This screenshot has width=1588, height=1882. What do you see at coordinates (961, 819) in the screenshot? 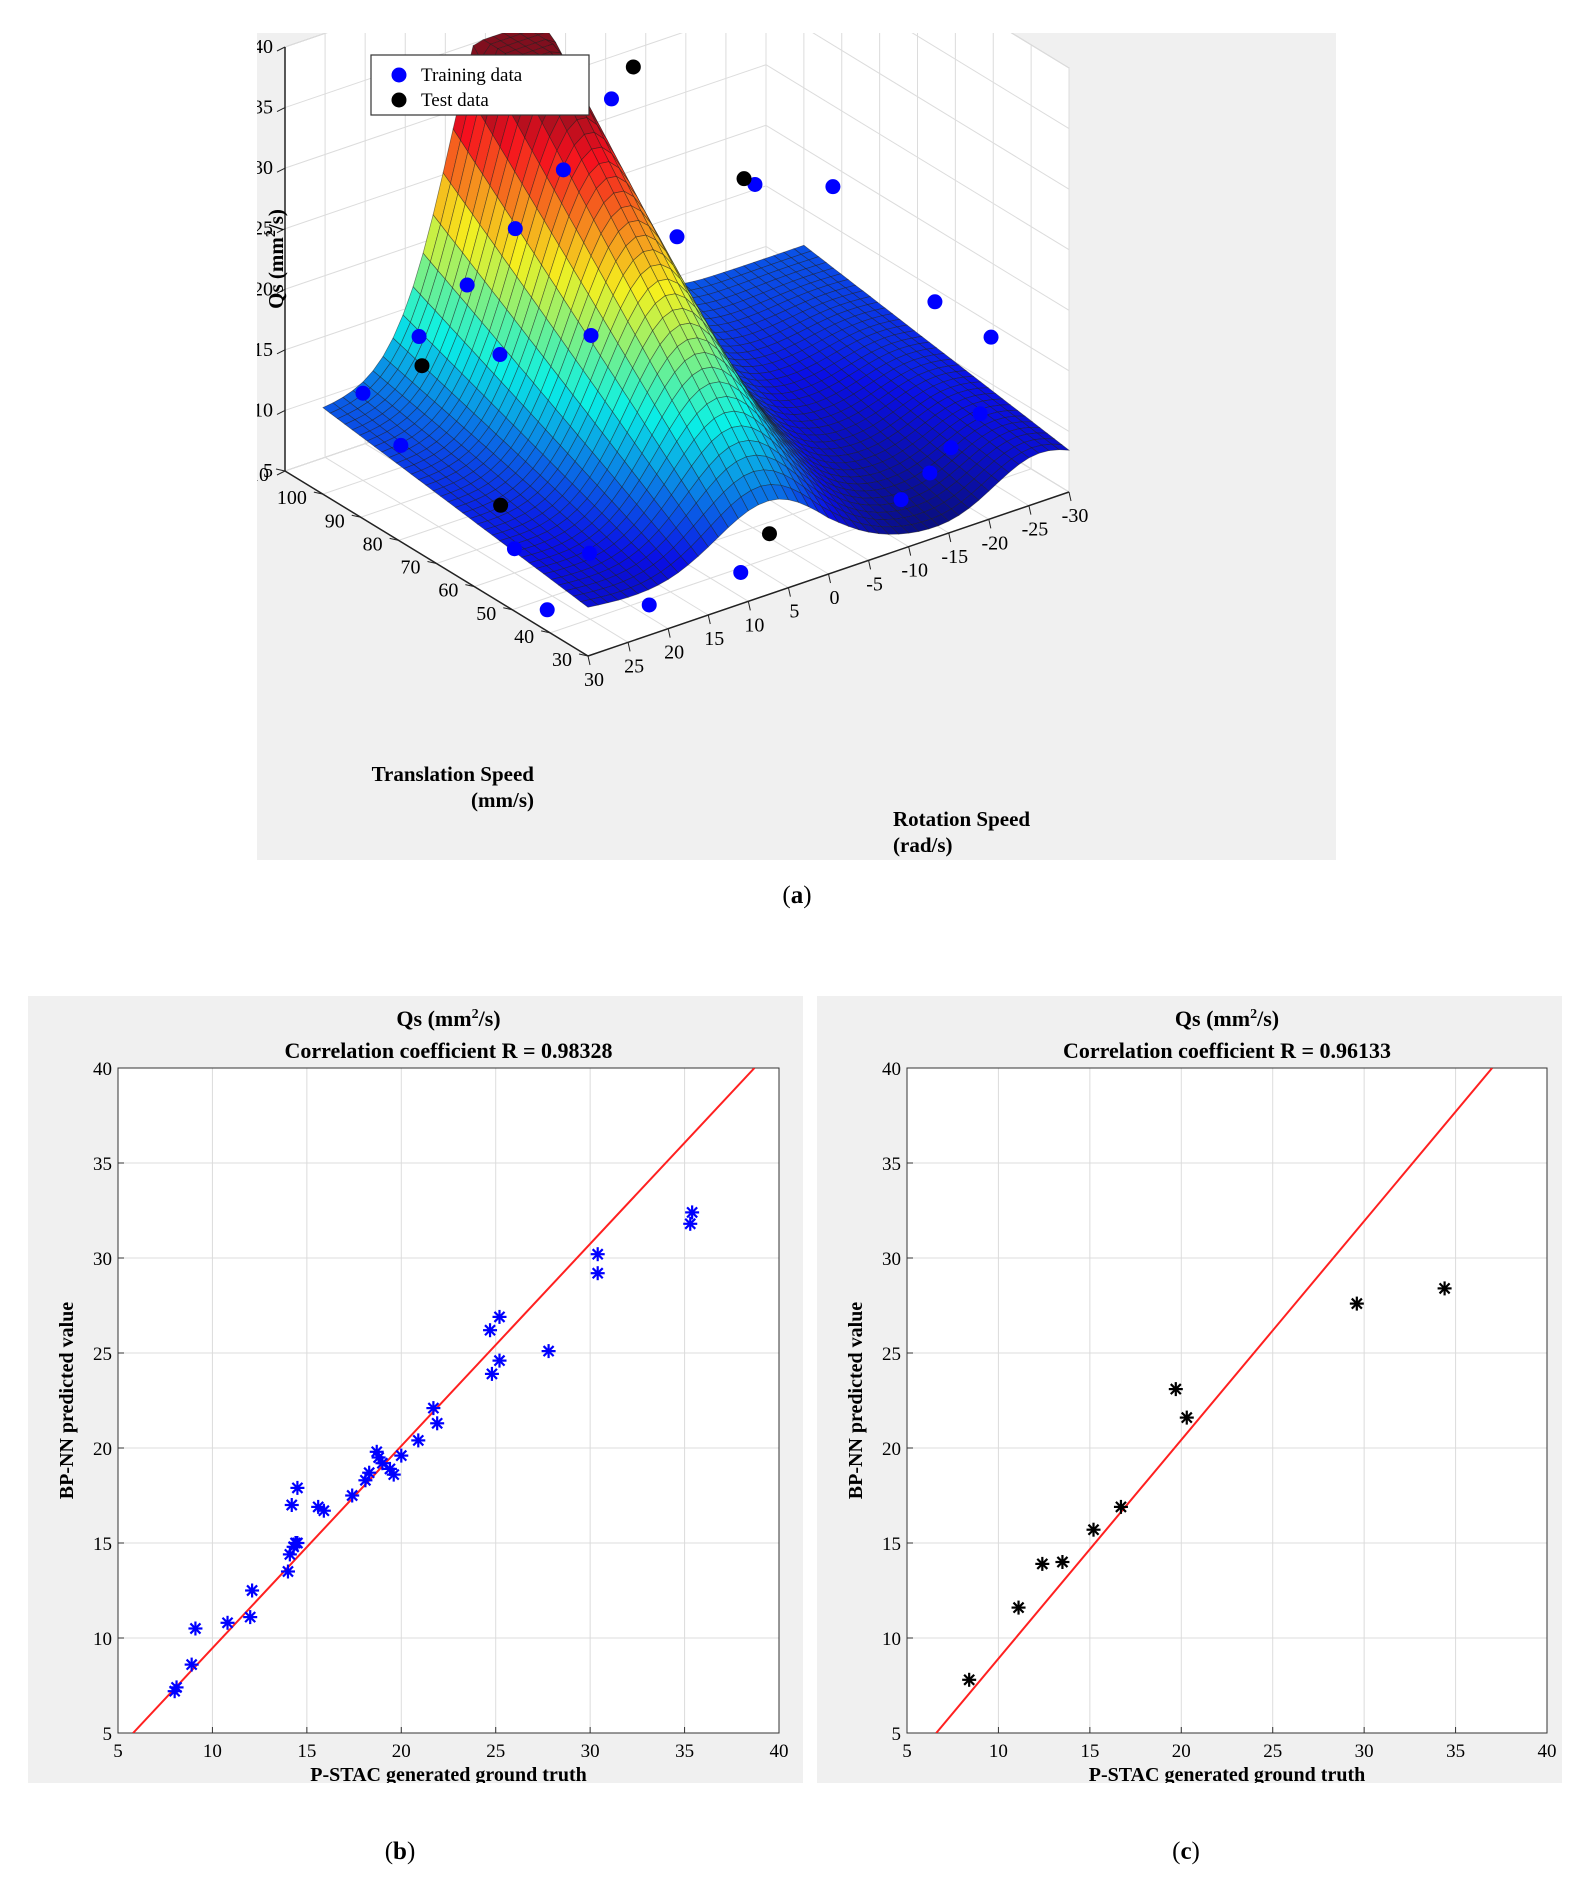
I see `rotation-axis-label: Rotation Speed` at bounding box center [961, 819].